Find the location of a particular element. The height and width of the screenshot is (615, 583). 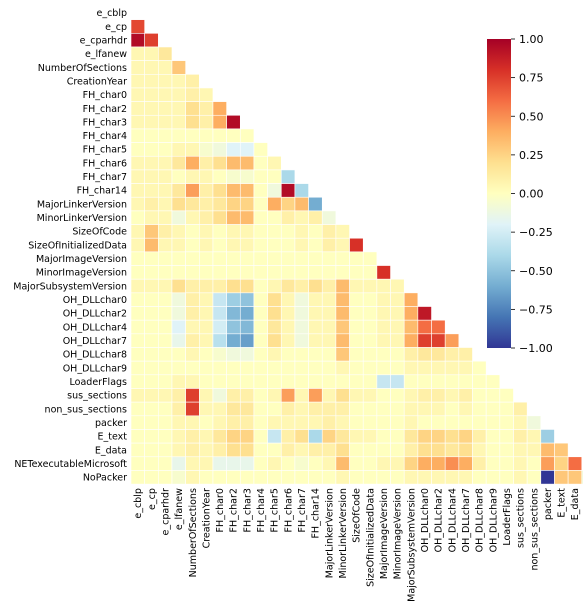

row-label: E_data is located at coordinates (111, 450).